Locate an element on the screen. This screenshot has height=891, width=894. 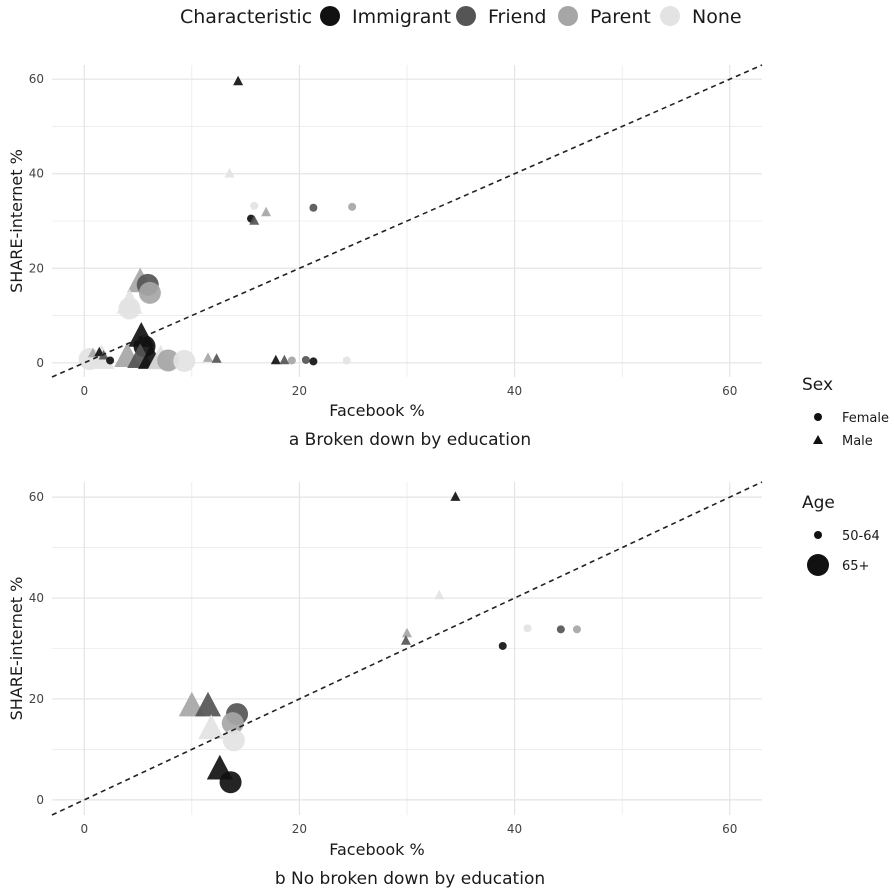
age-legend: Age 50-64 65+ is located at coordinates (841, 534).